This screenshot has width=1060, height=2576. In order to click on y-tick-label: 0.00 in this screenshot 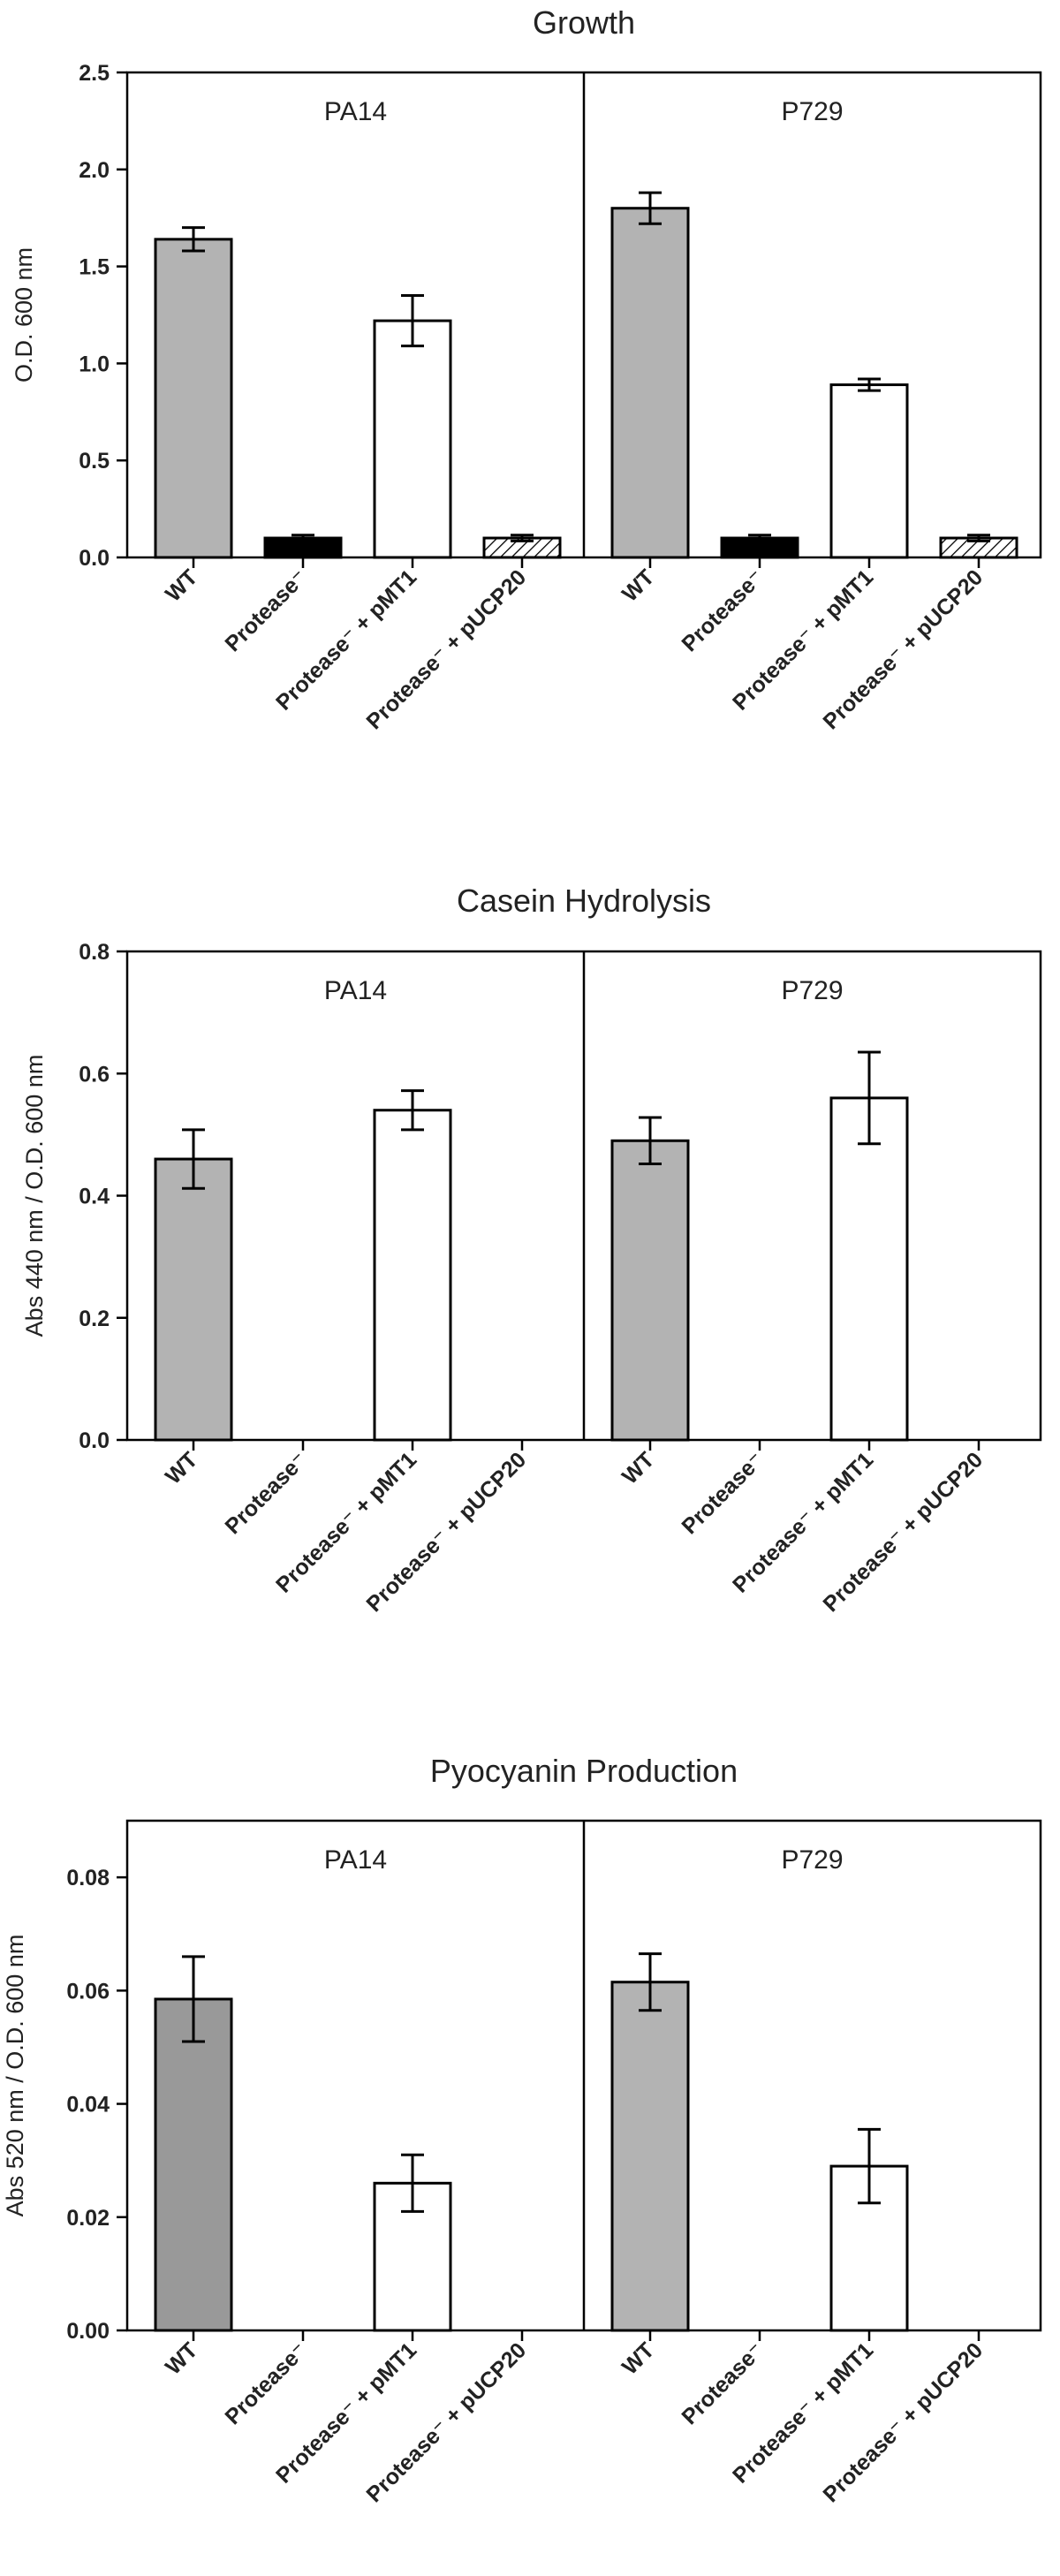, I will do `click(88, 2331)`.